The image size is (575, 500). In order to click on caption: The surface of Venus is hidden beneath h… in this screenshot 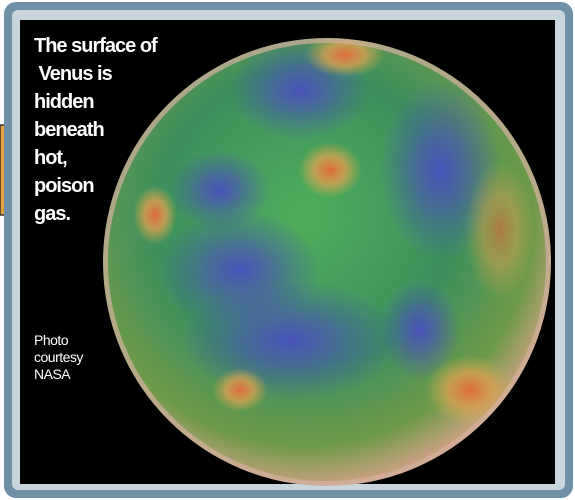, I will do `click(96, 130)`.